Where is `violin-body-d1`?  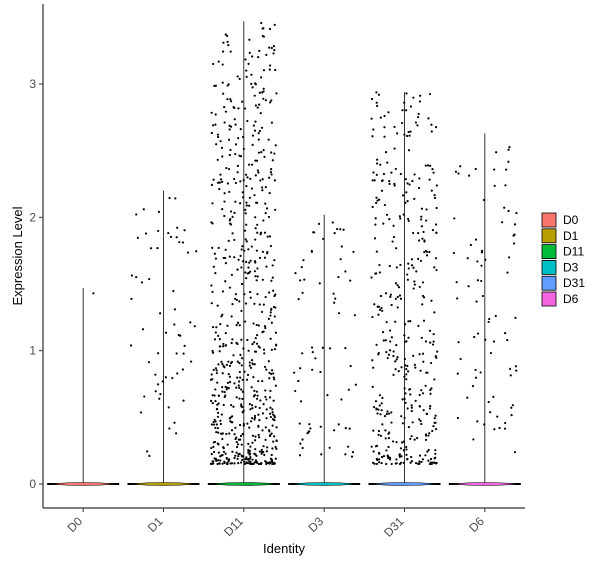
violin-body-d1 is located at coordinates (163, 484).